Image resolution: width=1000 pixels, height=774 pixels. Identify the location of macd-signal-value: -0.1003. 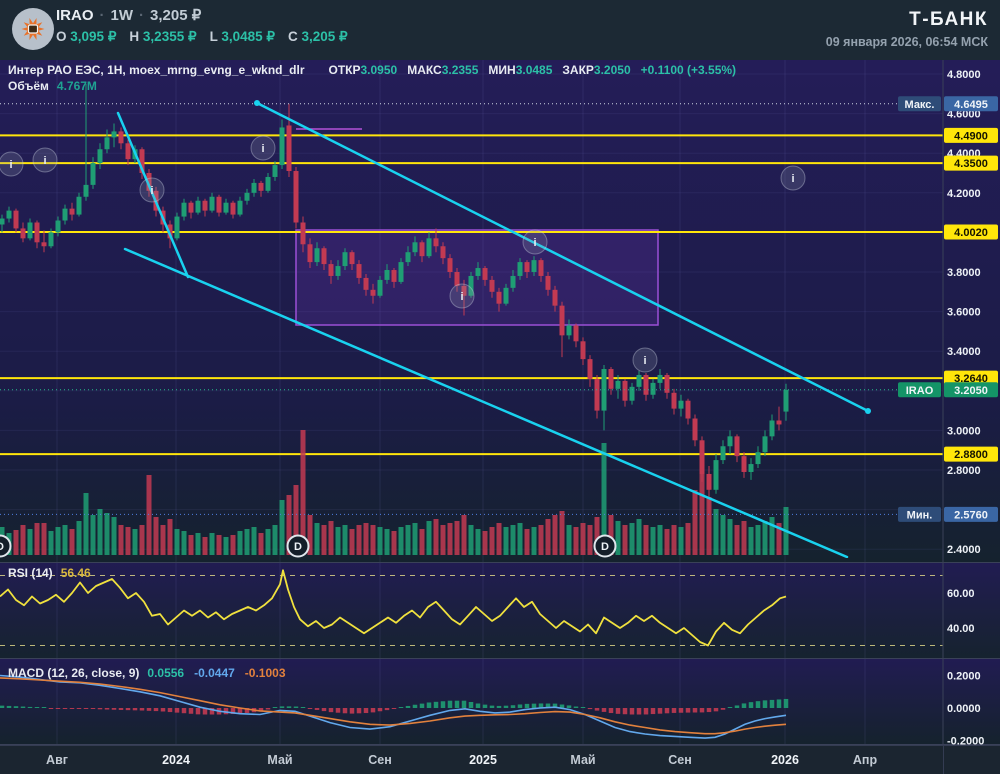
(265, 673).